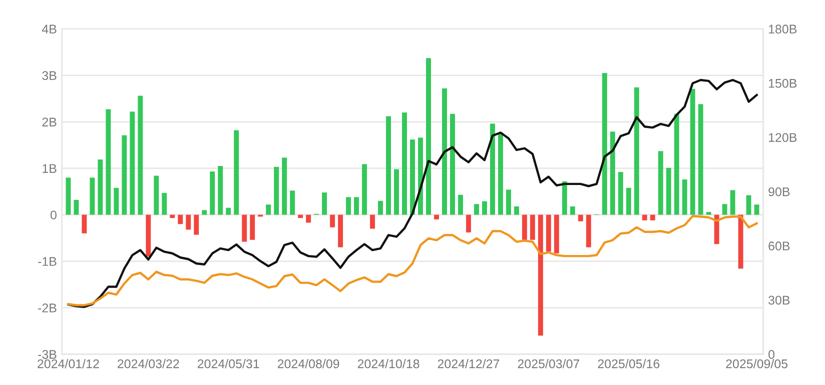 The width and height of the screenshot is (825, 385). What do you see at coordinates (49, 75) in the screenshot?
I see `y-tick-label: 3B` at bounding box center [49, 75].